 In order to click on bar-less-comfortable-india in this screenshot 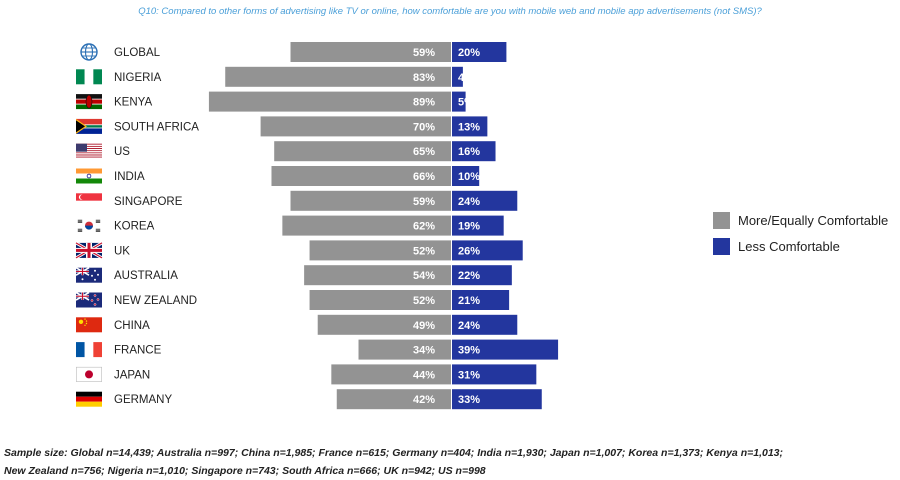, I will do `click(466, 176)`.